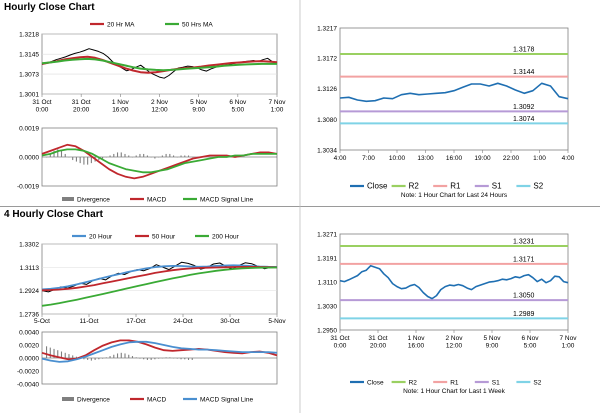 The image size is (600, 413). Describe the element at coordinates (327, 331) in the screenshot. I see `weekly-close-y-tick-label: 1.2950` at that location.